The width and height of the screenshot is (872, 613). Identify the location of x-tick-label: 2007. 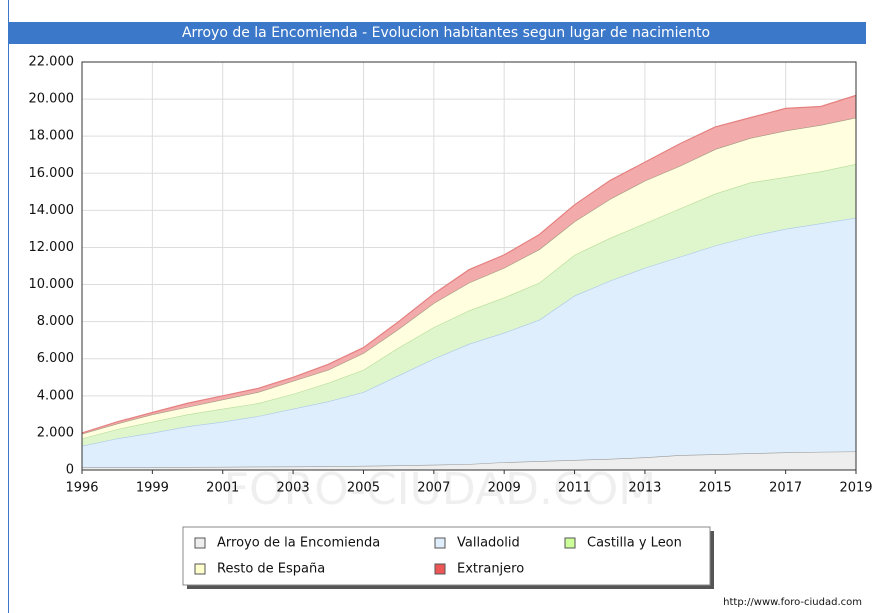
(433, 488).